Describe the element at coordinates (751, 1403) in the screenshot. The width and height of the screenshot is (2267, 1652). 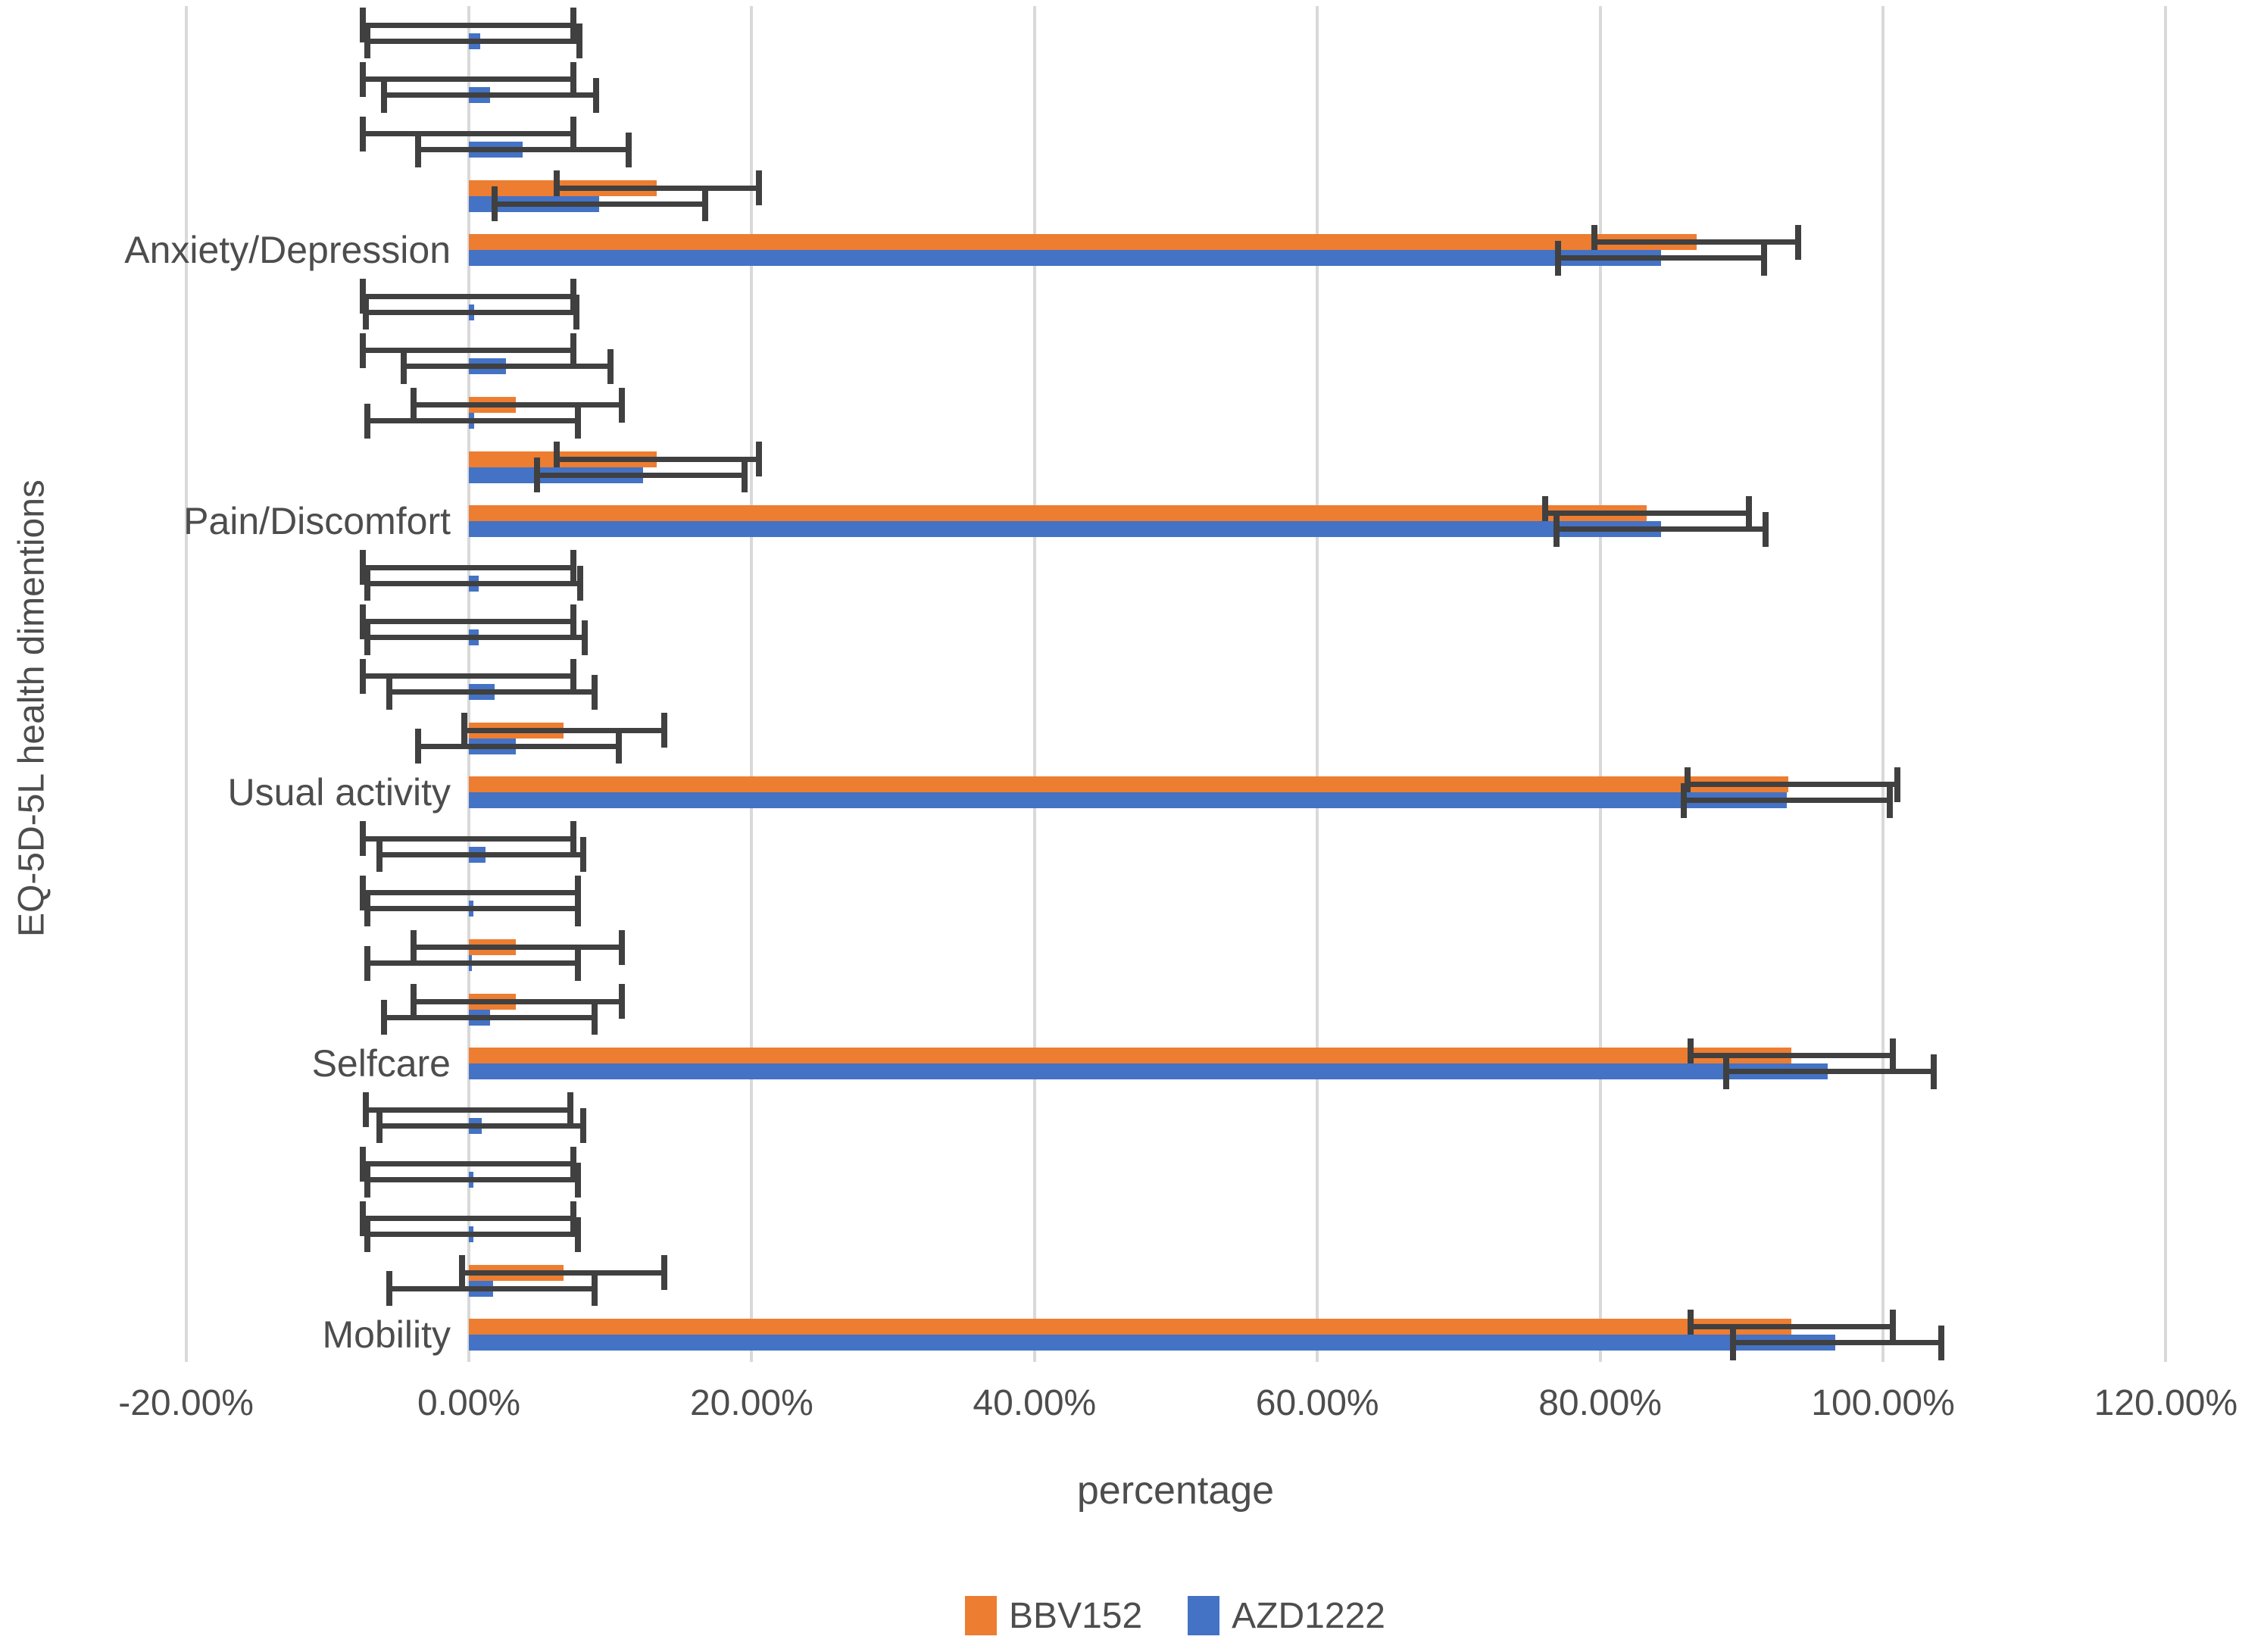
I see `x-tick-label: 20.00%` at that location.